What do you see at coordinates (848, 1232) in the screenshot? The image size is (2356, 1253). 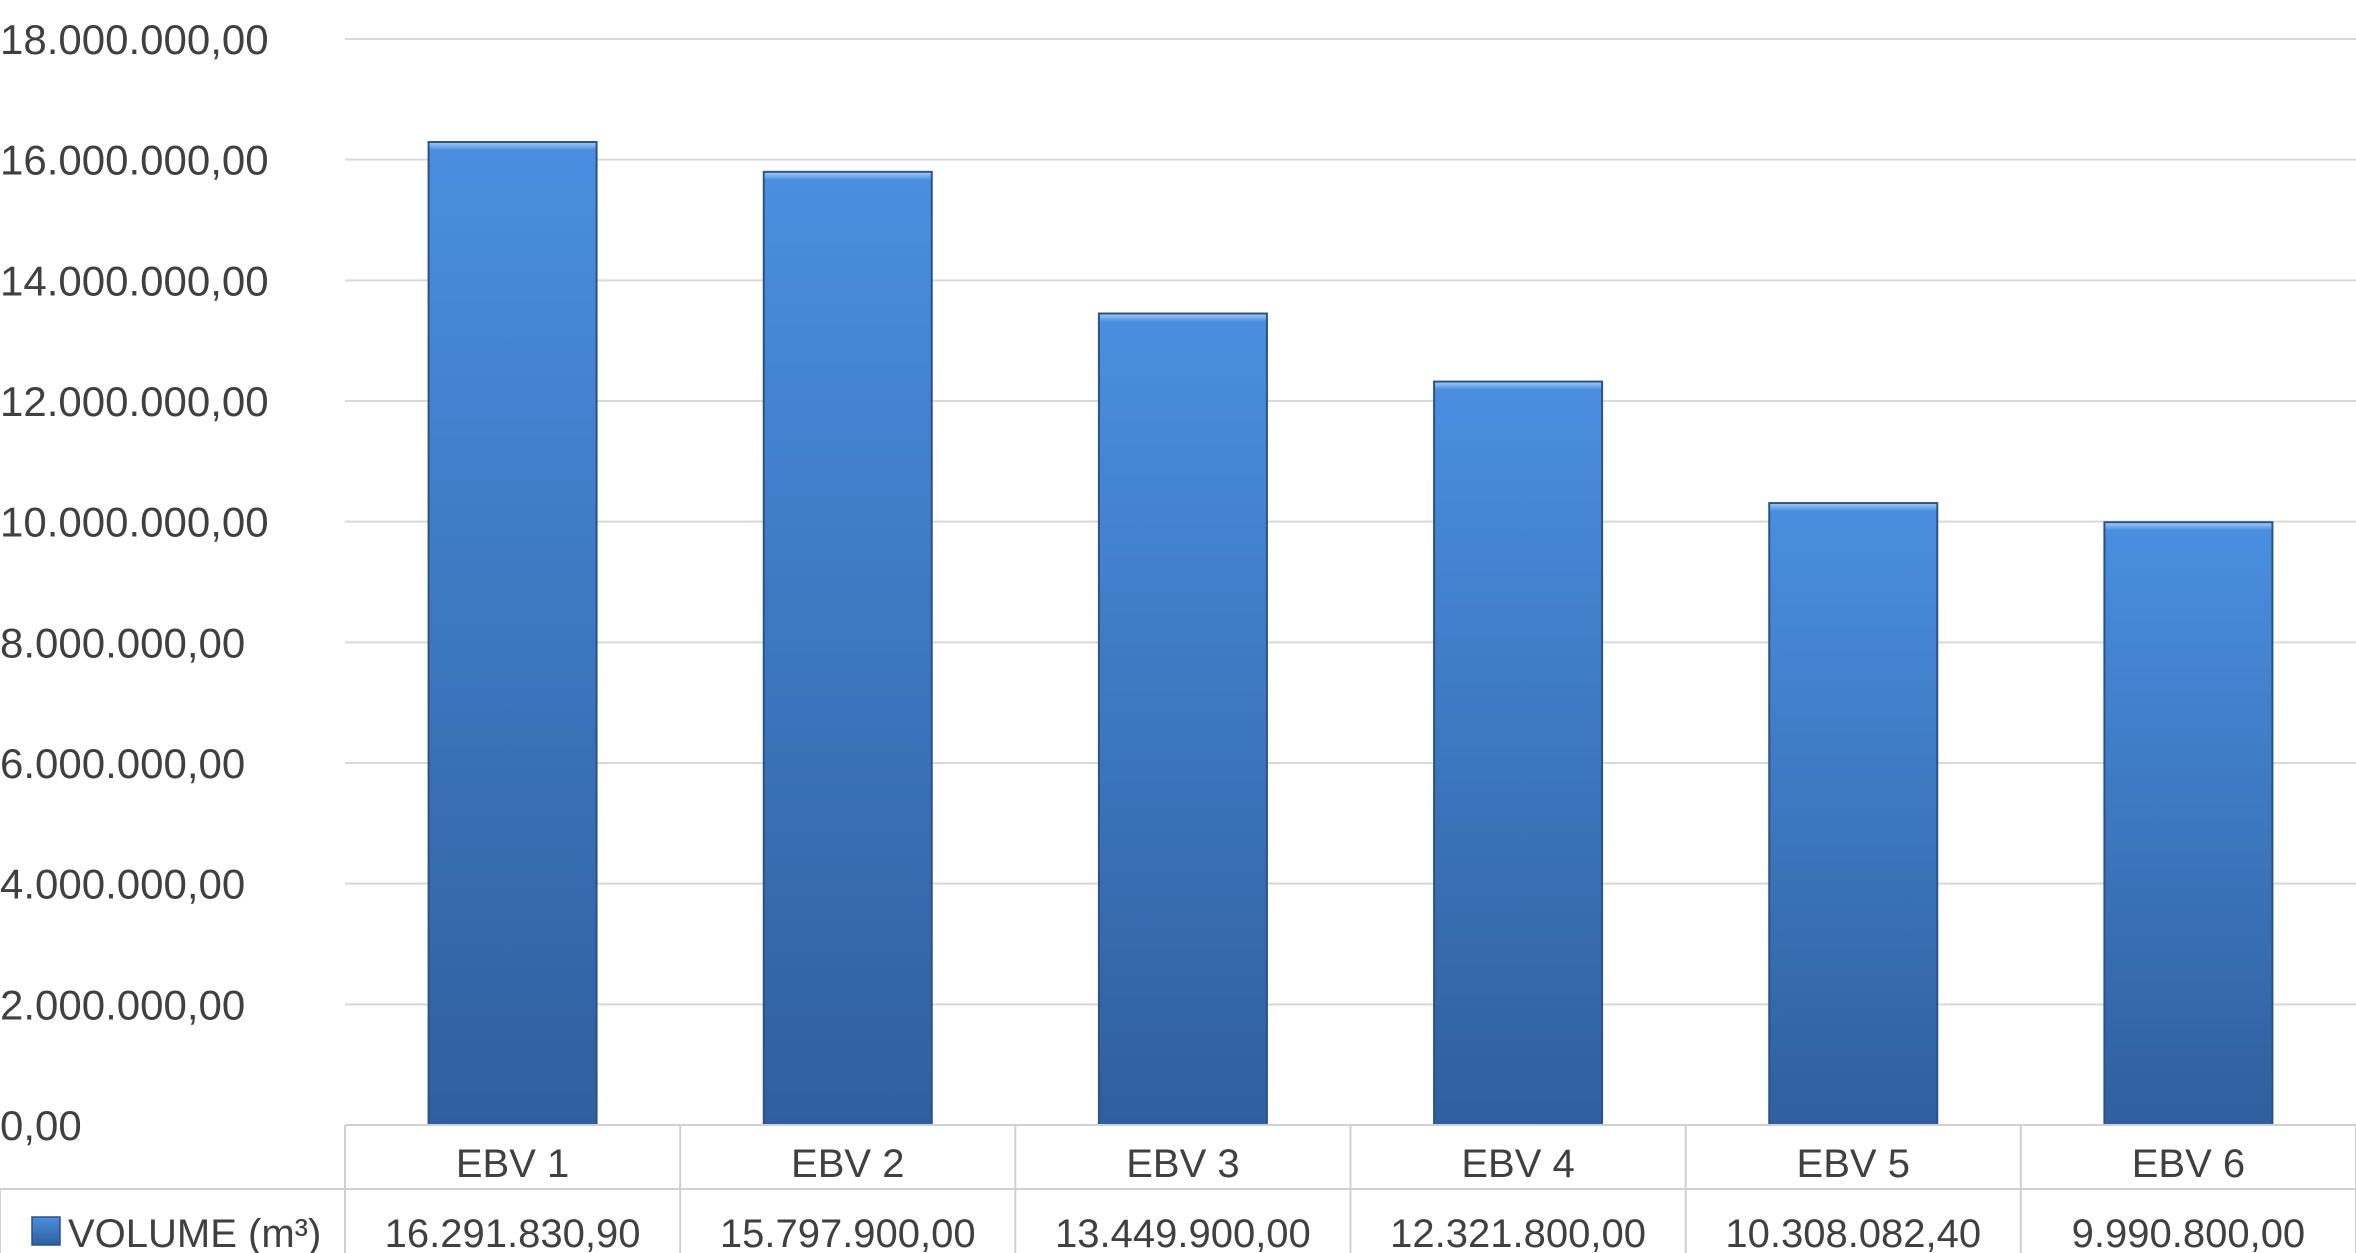 I see `data-label: 15.797.900,00` at bounding box center [848, 1232].